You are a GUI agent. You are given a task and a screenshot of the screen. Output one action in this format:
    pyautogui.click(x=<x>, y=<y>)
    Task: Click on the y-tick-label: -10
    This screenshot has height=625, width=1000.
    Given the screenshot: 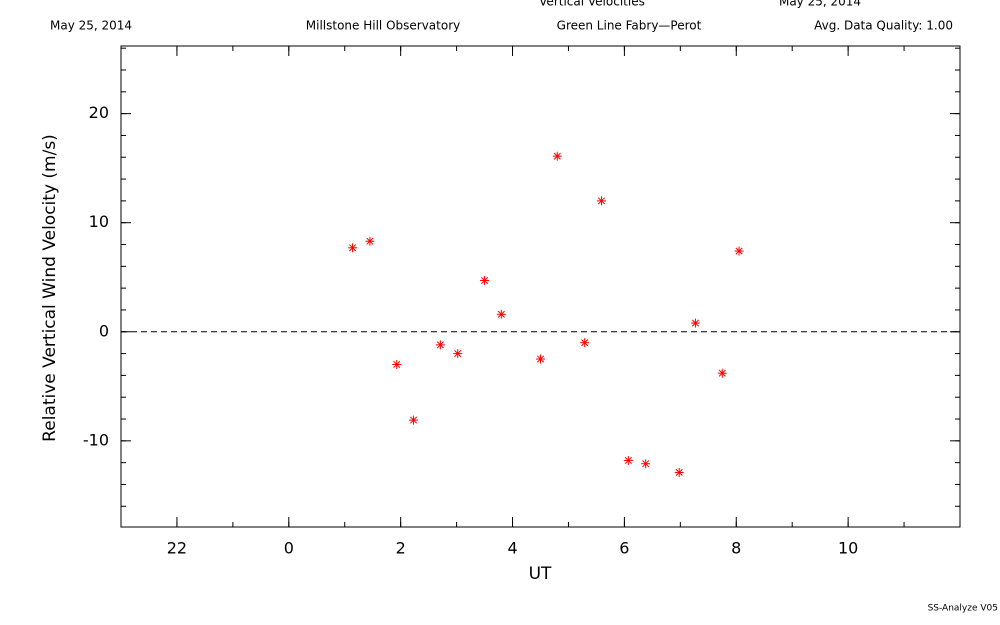 What is the action you would take?
    pyautogui.click(x=96, y=439)
    